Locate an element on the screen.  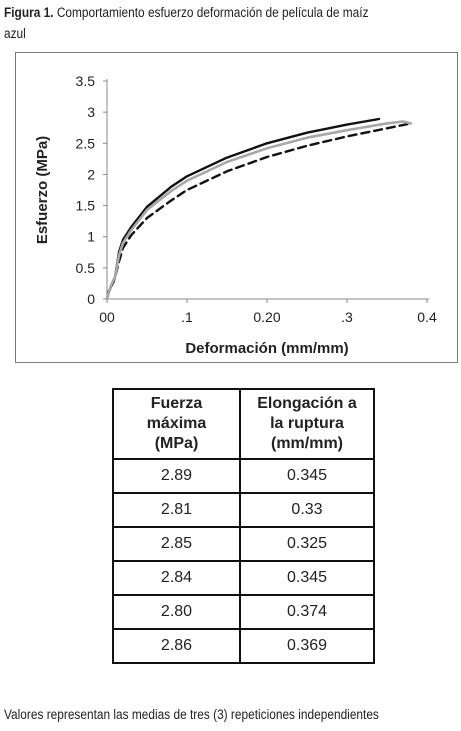
y-tick-label: 0 is located at coordinates (91, 299).